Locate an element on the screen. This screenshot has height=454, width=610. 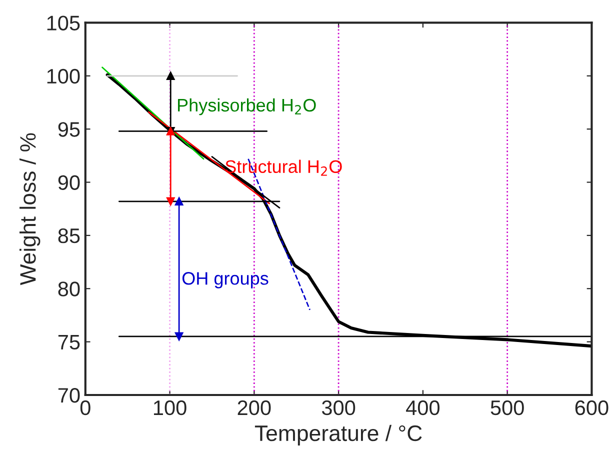
y-tick-label: 70 is located at coordinates (69, 395).